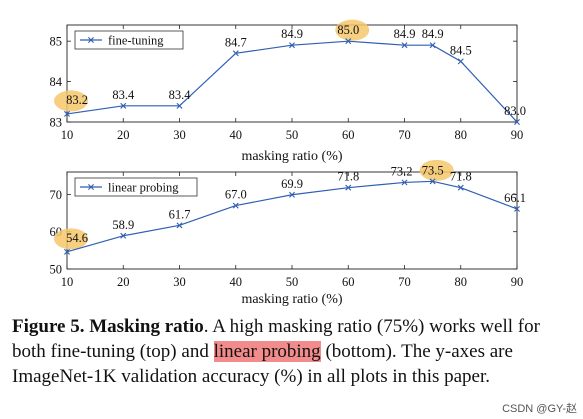  What do you see at coordinates (56, 123) in the screenshot?
I see `y-tick-label: 83` at bounding box center [56, 123].